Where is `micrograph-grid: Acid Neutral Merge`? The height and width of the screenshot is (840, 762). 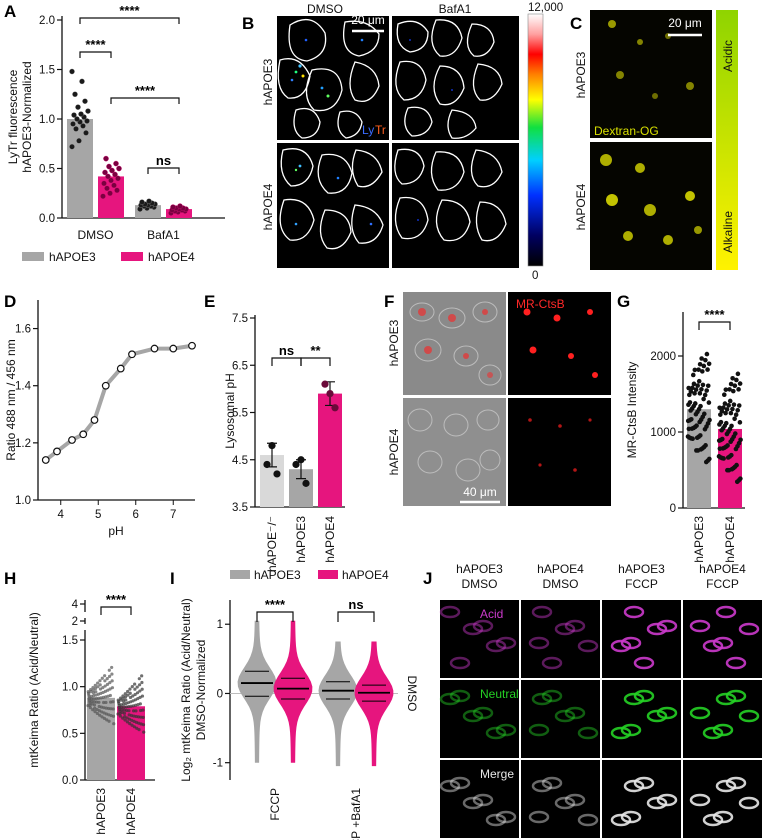 micrograph-grid: Acid Neutral Merge is located at coordinates (600, 719).